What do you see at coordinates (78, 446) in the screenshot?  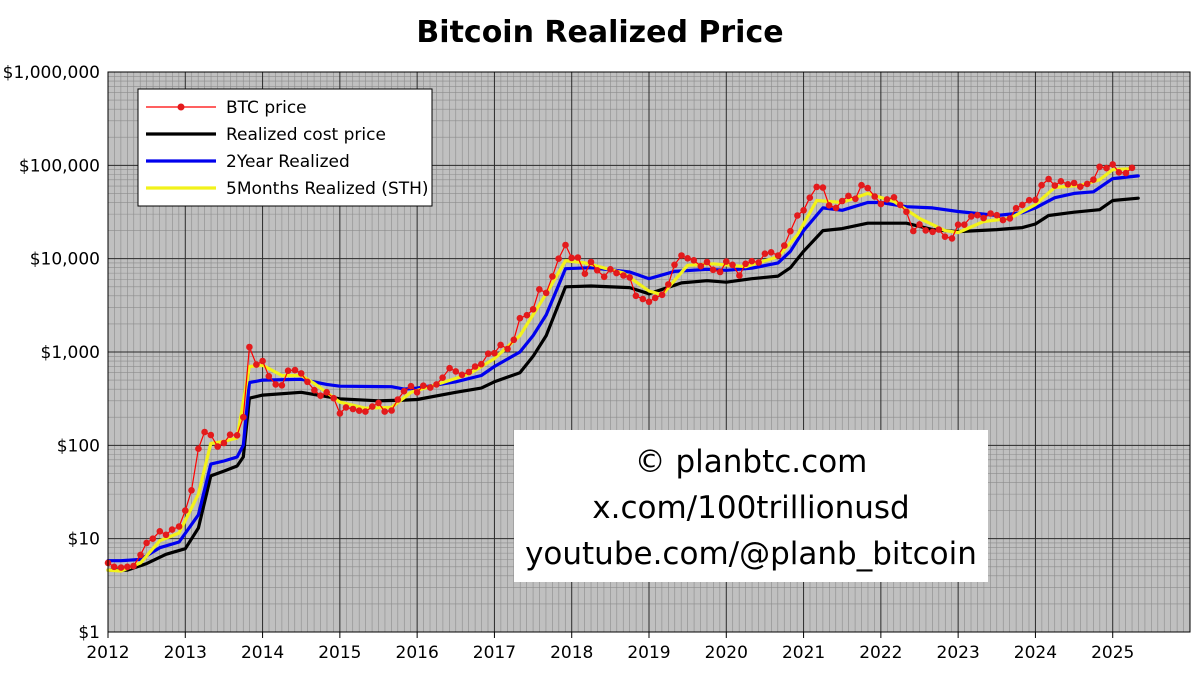 I see `y-tick-label: $100` at bounding box center [78, 446].